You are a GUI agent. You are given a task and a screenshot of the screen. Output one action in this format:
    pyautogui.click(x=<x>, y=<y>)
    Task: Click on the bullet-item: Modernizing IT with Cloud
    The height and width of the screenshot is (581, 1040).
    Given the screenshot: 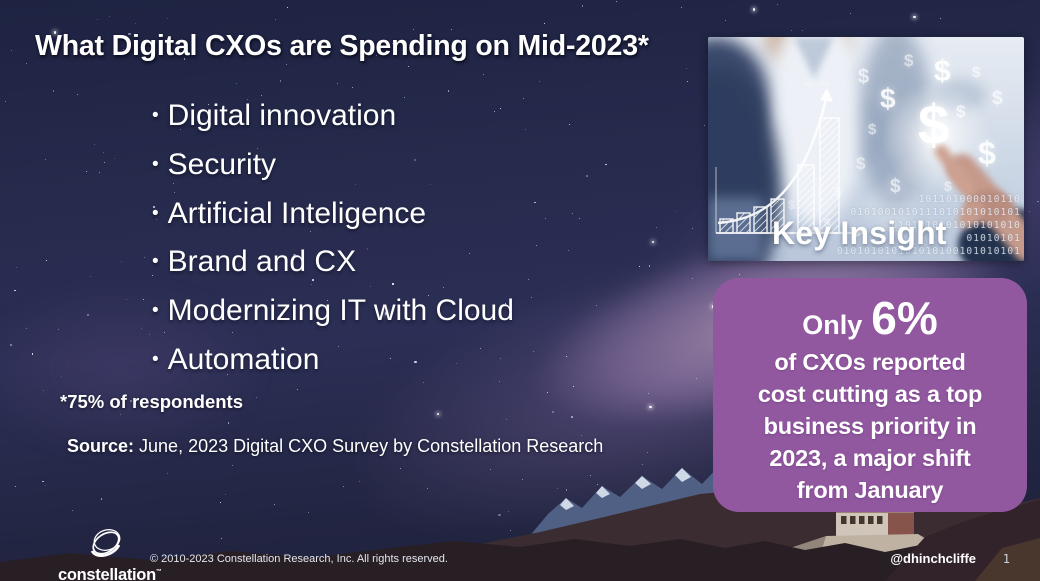 What is the action you would take?
    pyautogui.click(x=333, y=313)
    